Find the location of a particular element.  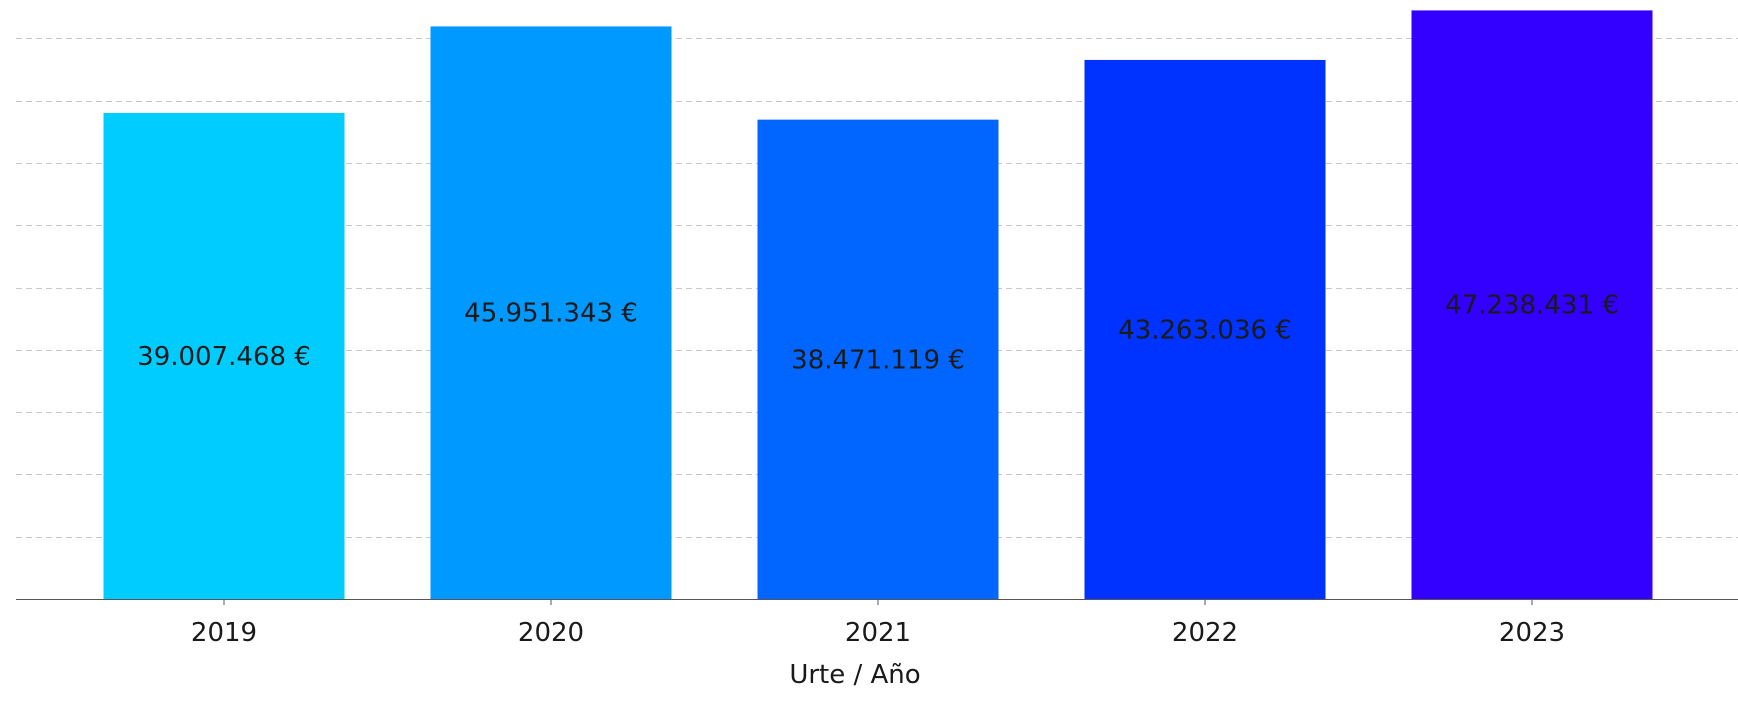

bar-2023 is located at coordinates (1532, 304).